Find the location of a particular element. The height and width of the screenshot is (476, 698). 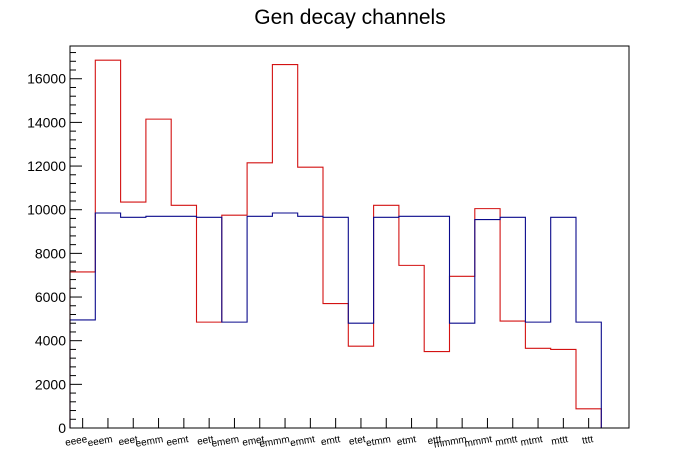

x-tick-label: eett is located at coordinates (205, 441).